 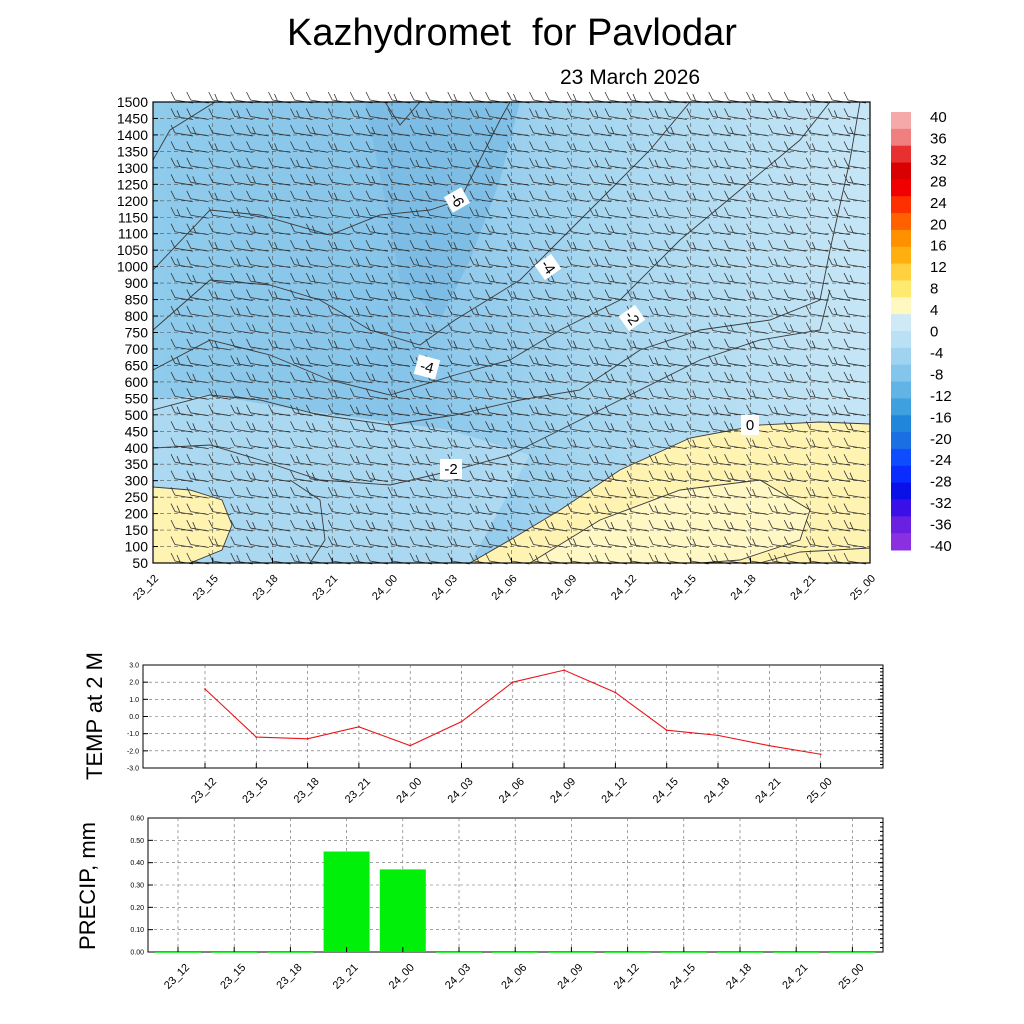 I want to click on y-tick-label: 550, so click(x=137, y=398).